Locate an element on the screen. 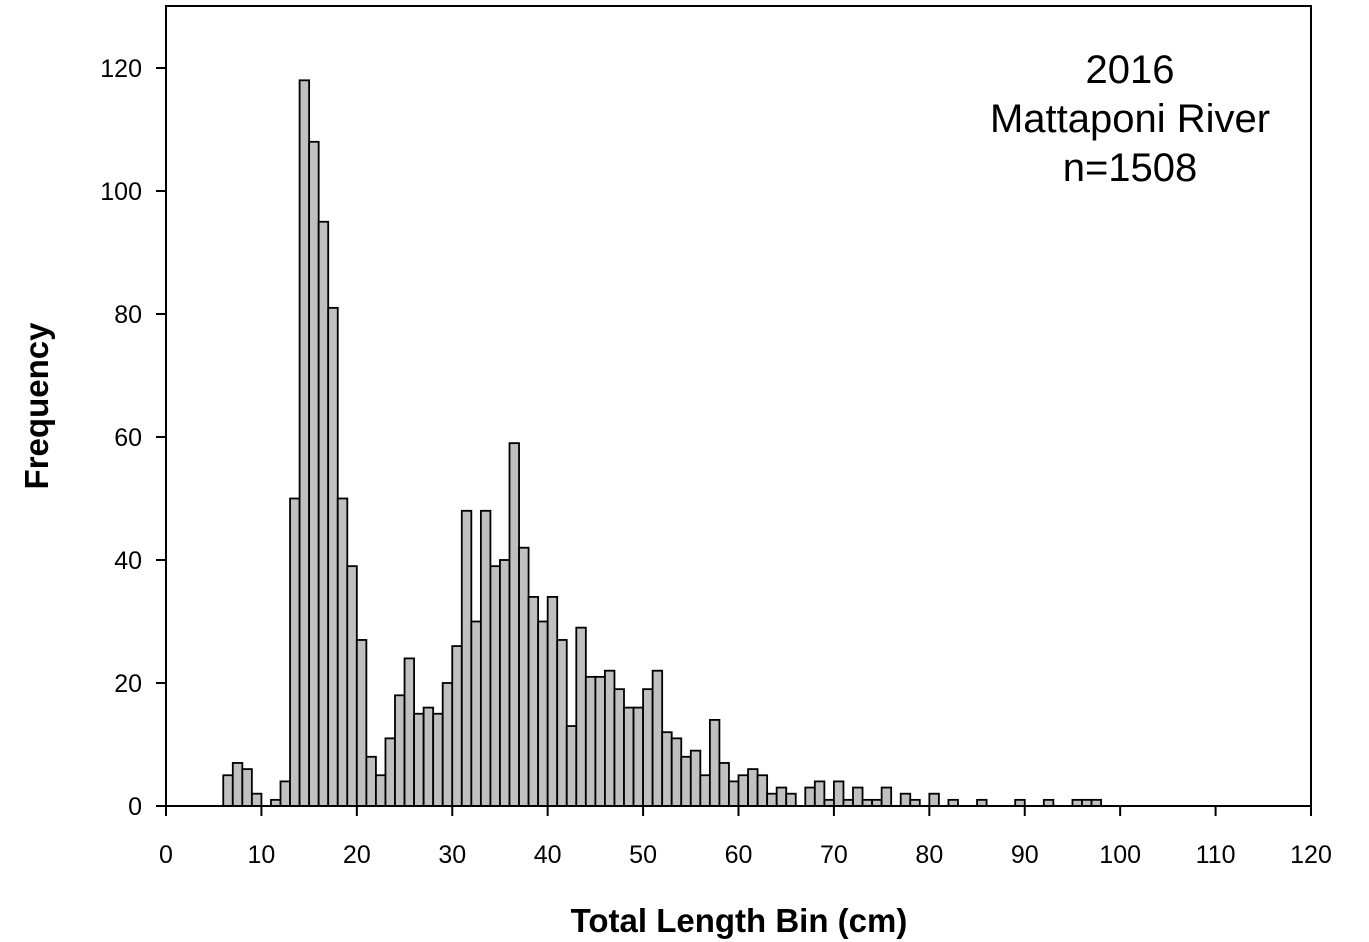 The width and height of the screenshot is (1369, 942). x-tick-label: 70 is located at coordinates (834, 855).